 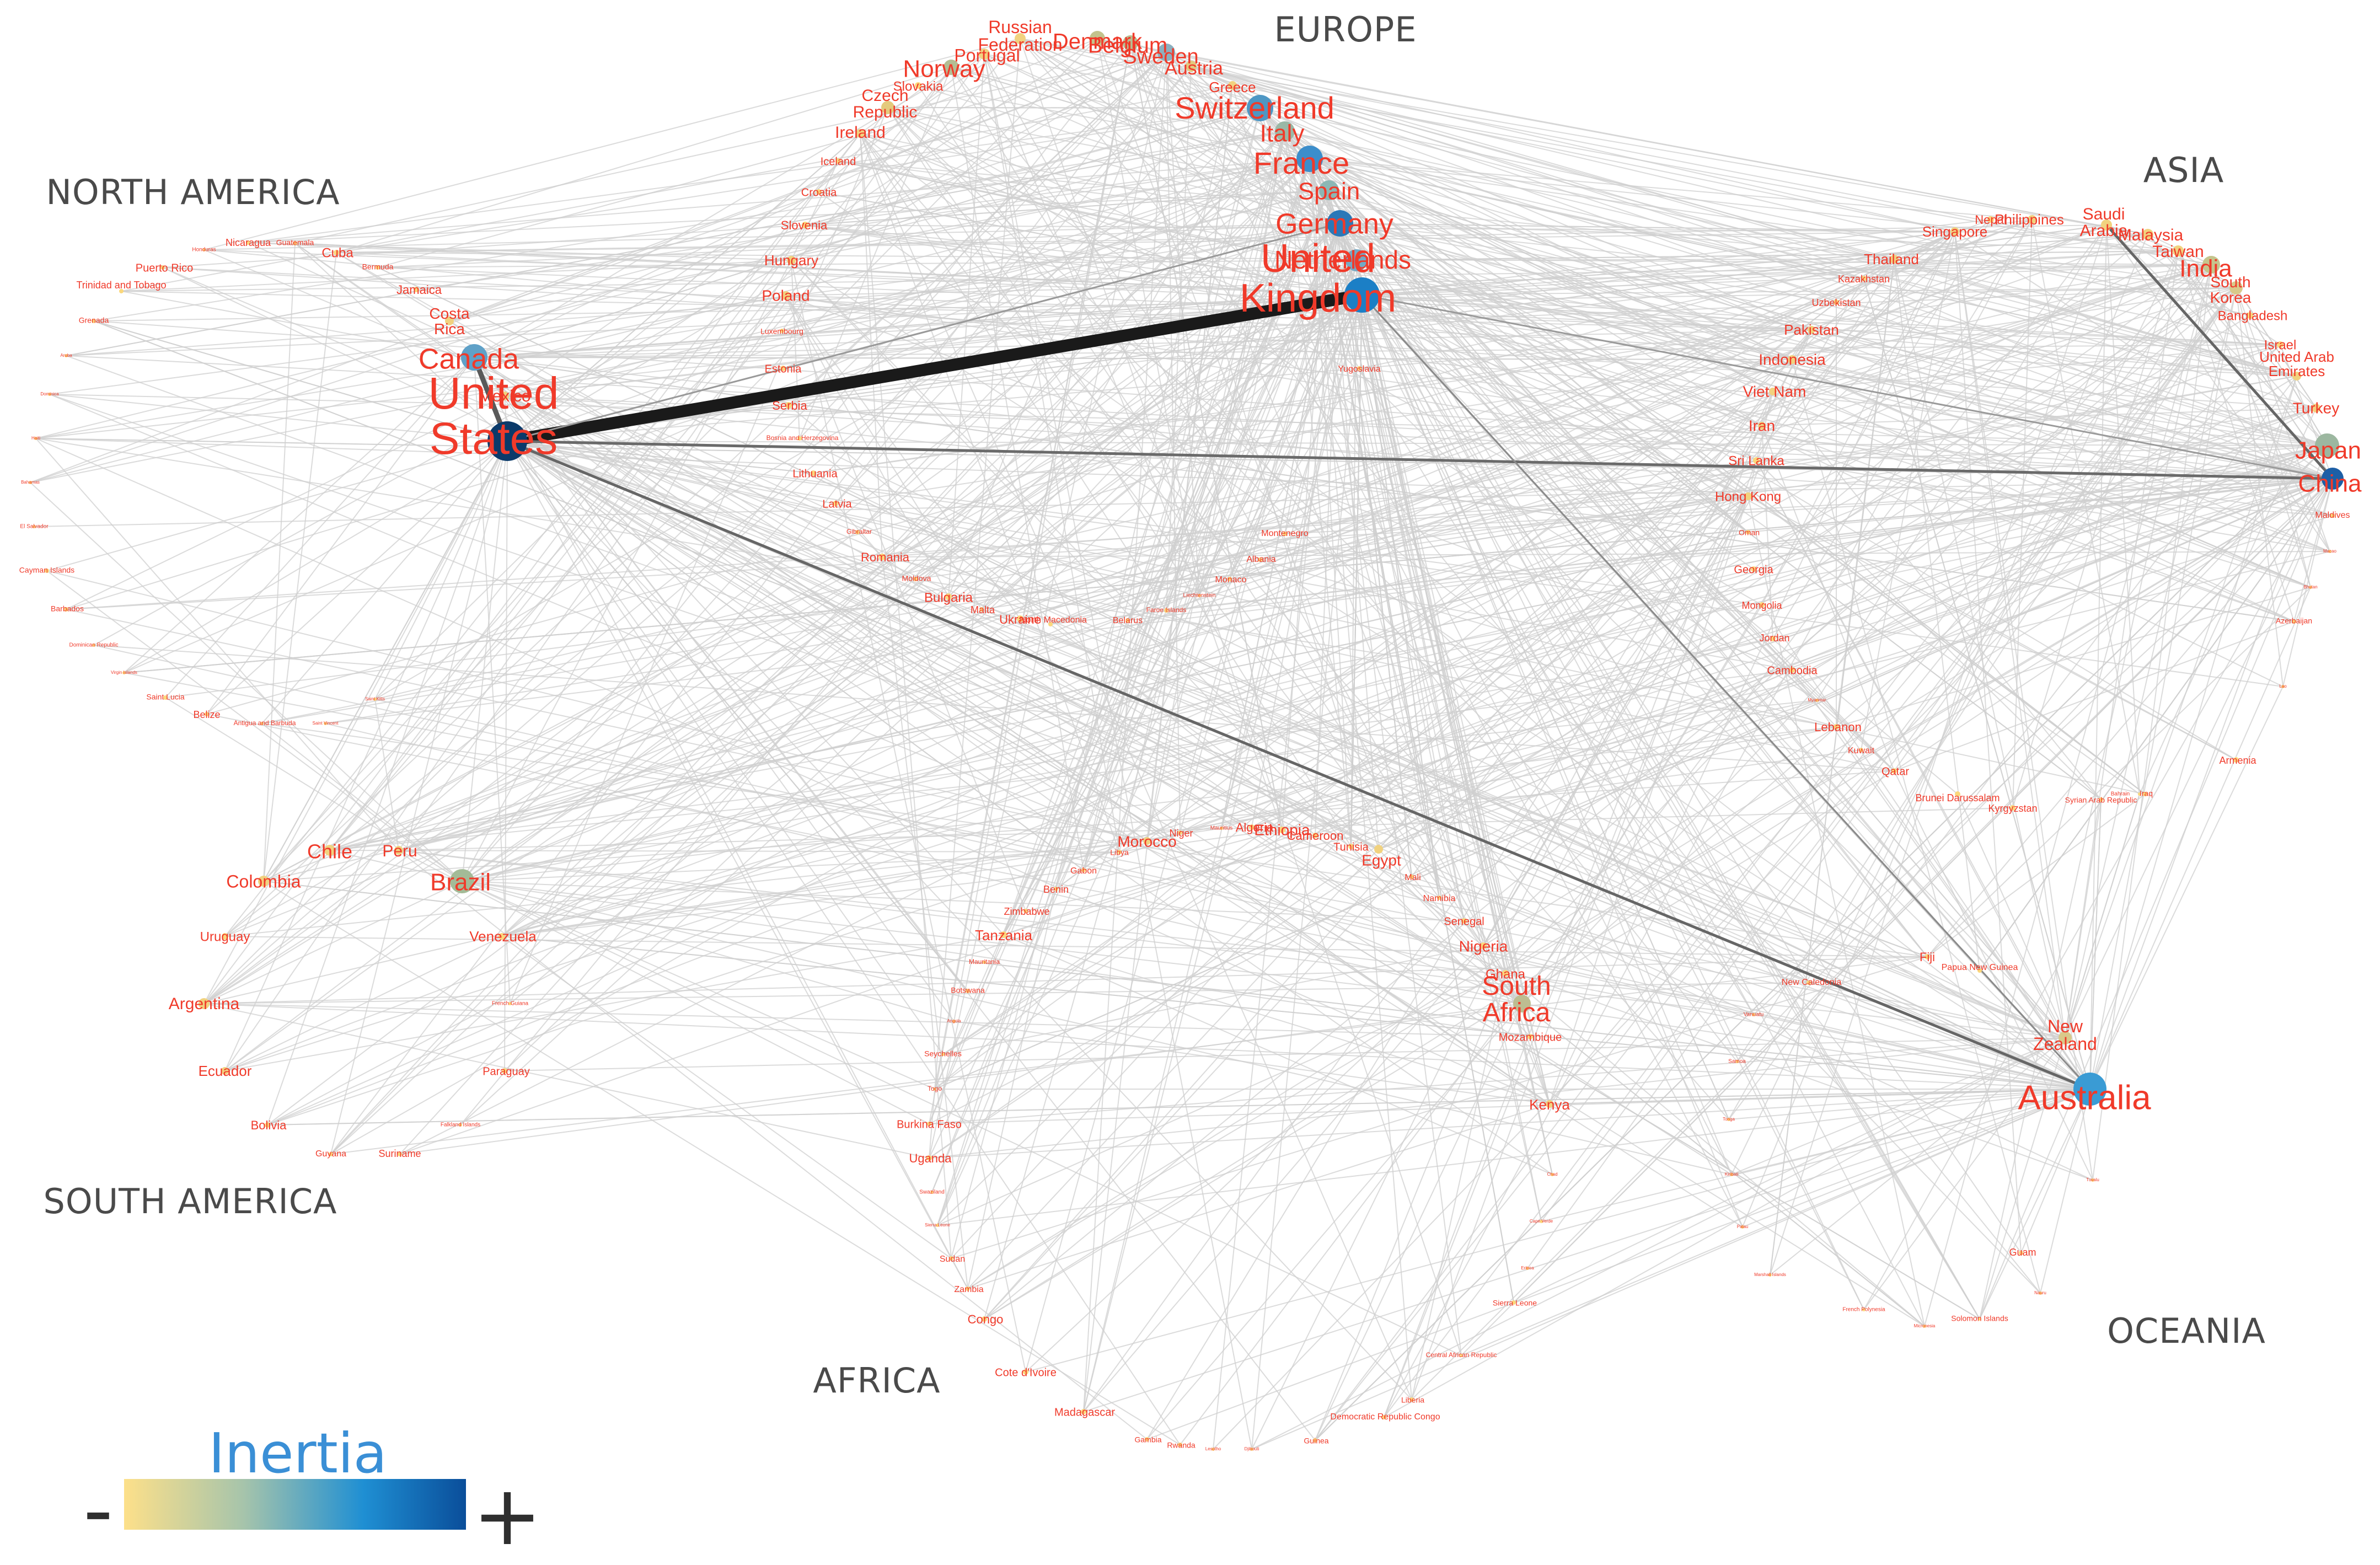 What do you see at coordinates (336, 252) in the screenshot?
I see `node-cu` at bounding box center [336, 252].